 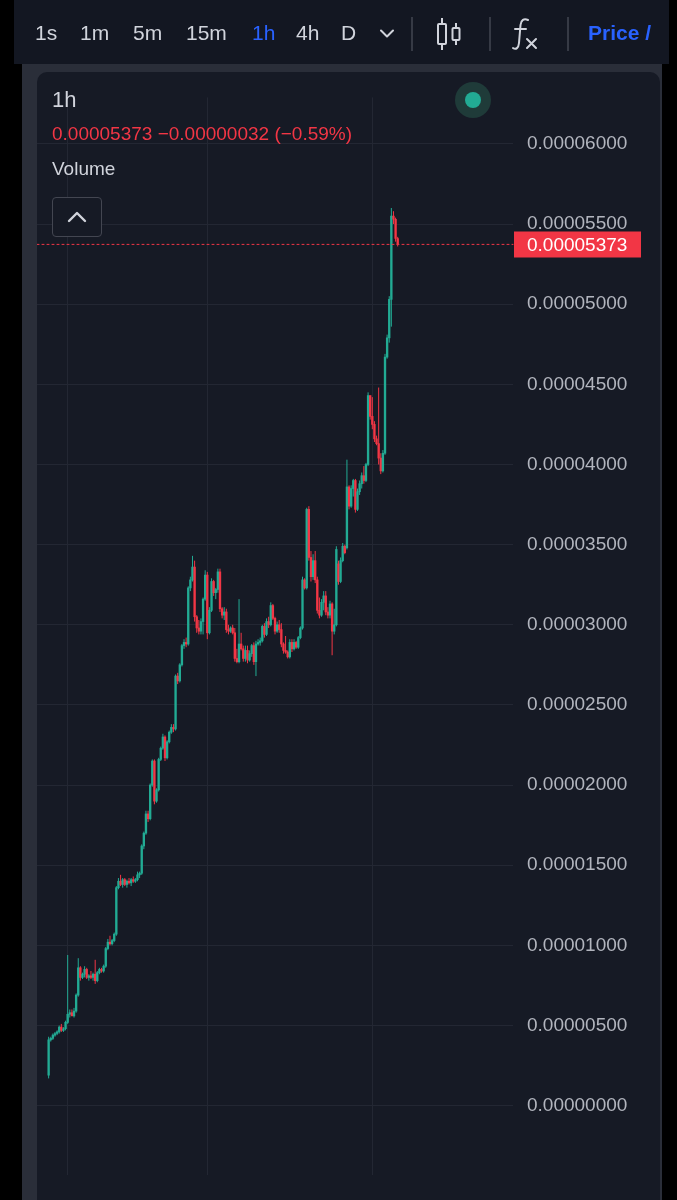 What do you see at coordinates (148, 33) in the screenshot?
I see `text: 5m` at bounding box center [148, 33].